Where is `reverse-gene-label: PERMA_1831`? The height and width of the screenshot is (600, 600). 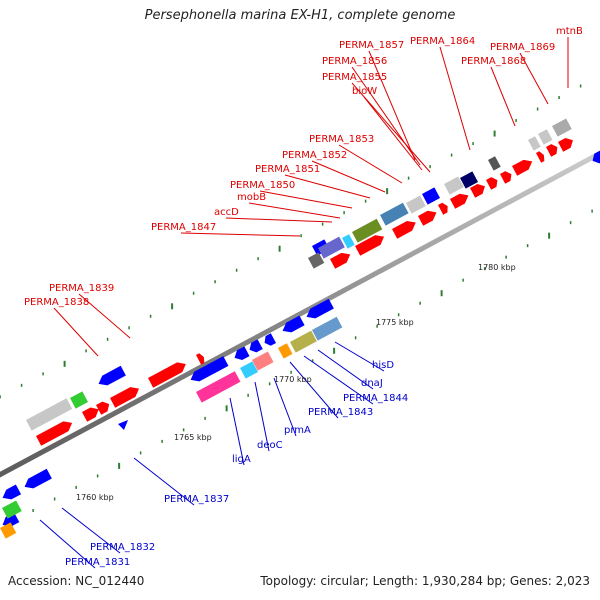
reverse-gene-label: PERMA_1831 is located at coordinates (97, 562).